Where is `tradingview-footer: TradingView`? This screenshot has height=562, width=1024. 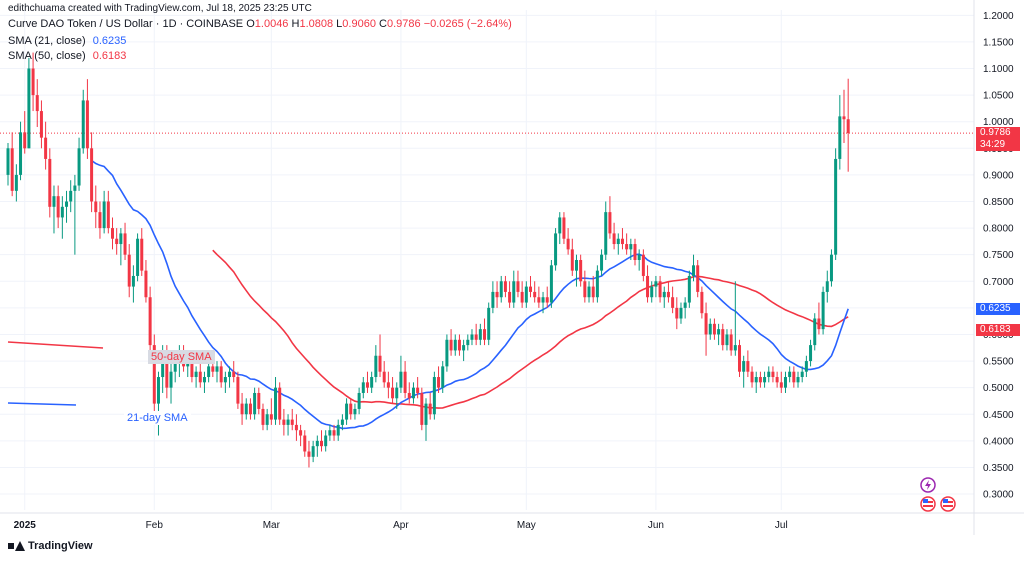
tradingview-footer: TradingView is located at coordinates (50, 546).